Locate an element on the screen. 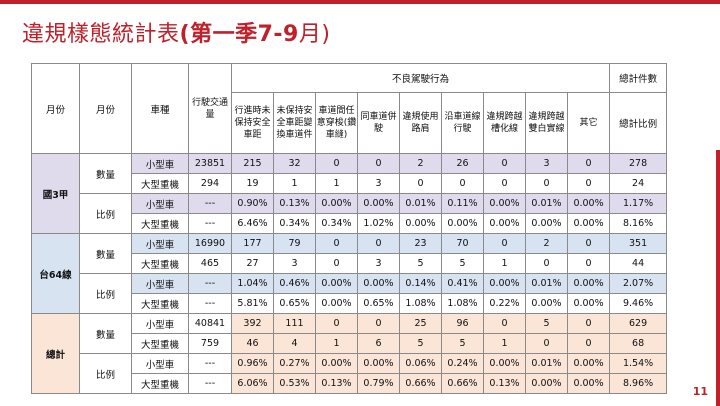 This screenshot has height=406, width=720. total-cell: 278 is located at coordinates (638, 163).